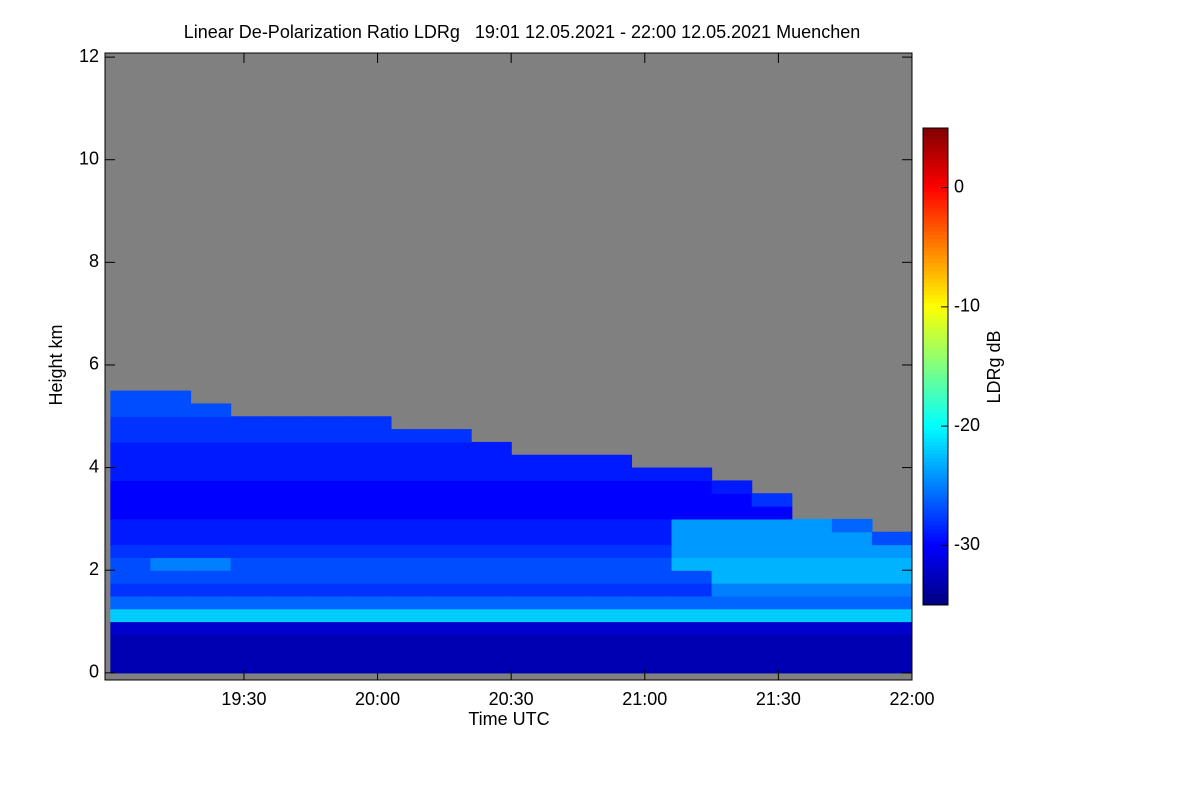 The width and height of the screenshot is (1200, 800). Describe the element at coordinates (951, 366) in the screenshot. I see `colorbar: -30 -20 -10 0` at that location.